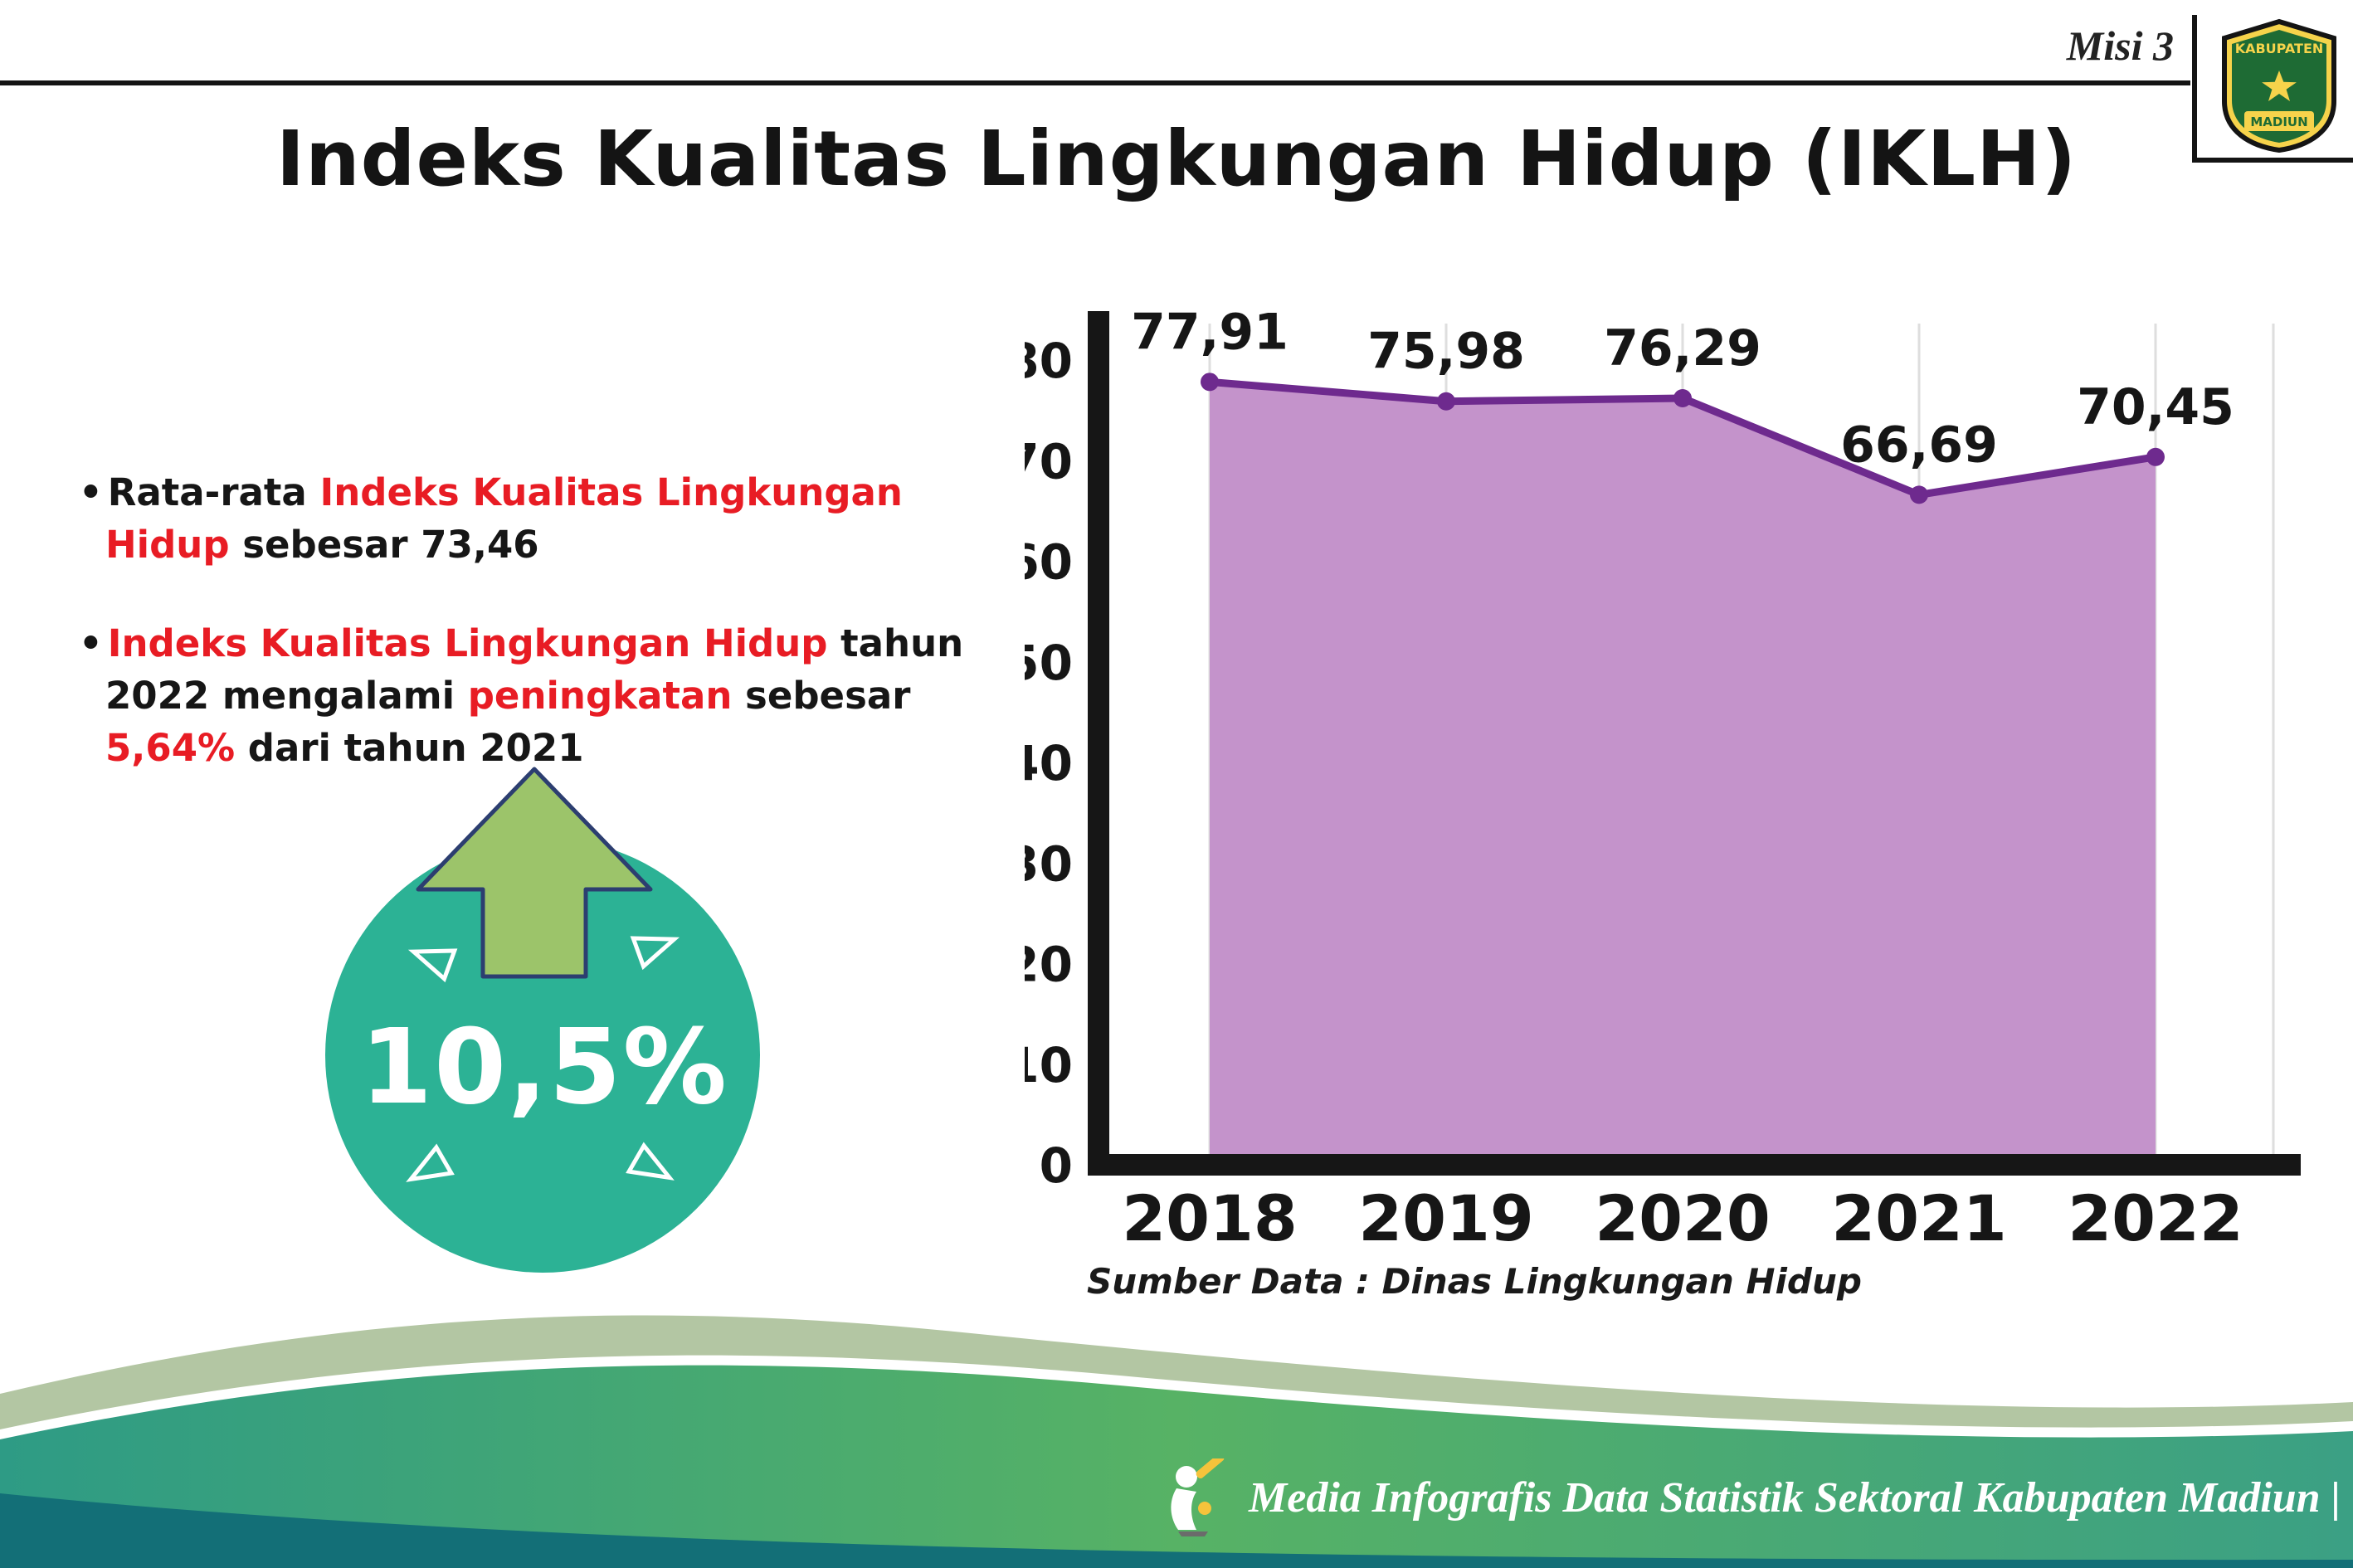  Describe the element at coordinates (821, 696) in the screenshot. I see `bullet-text-segment: sebesar` at that location.